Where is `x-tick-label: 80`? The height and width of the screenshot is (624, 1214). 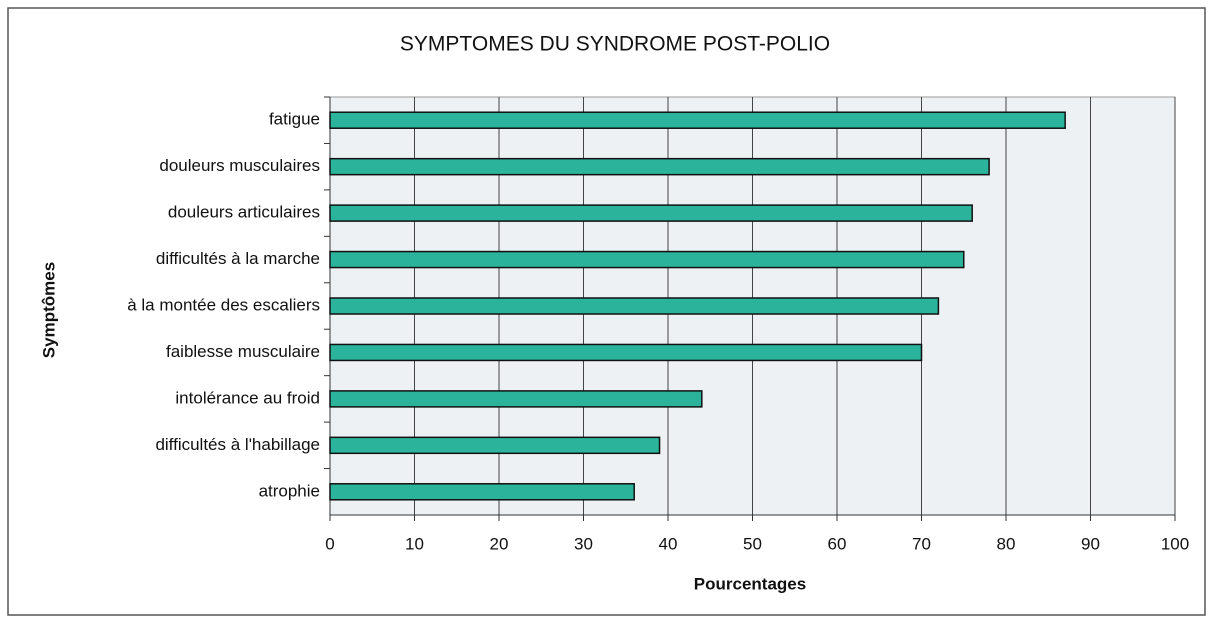 x-tick-label: 80 is located at coordinates (1006, 543).